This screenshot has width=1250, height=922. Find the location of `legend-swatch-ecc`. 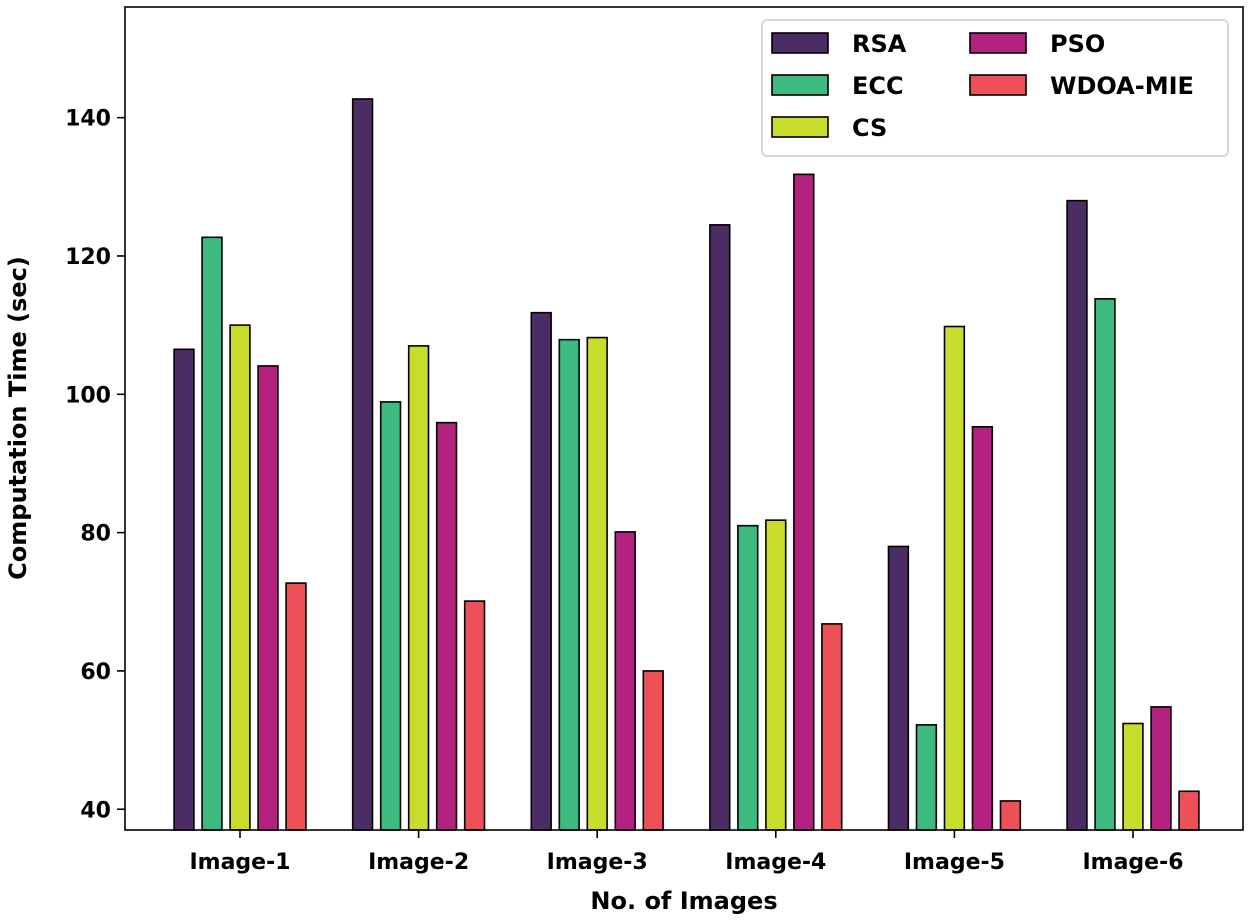

legend-swatch-ecc is located at coordinates (800, 85).